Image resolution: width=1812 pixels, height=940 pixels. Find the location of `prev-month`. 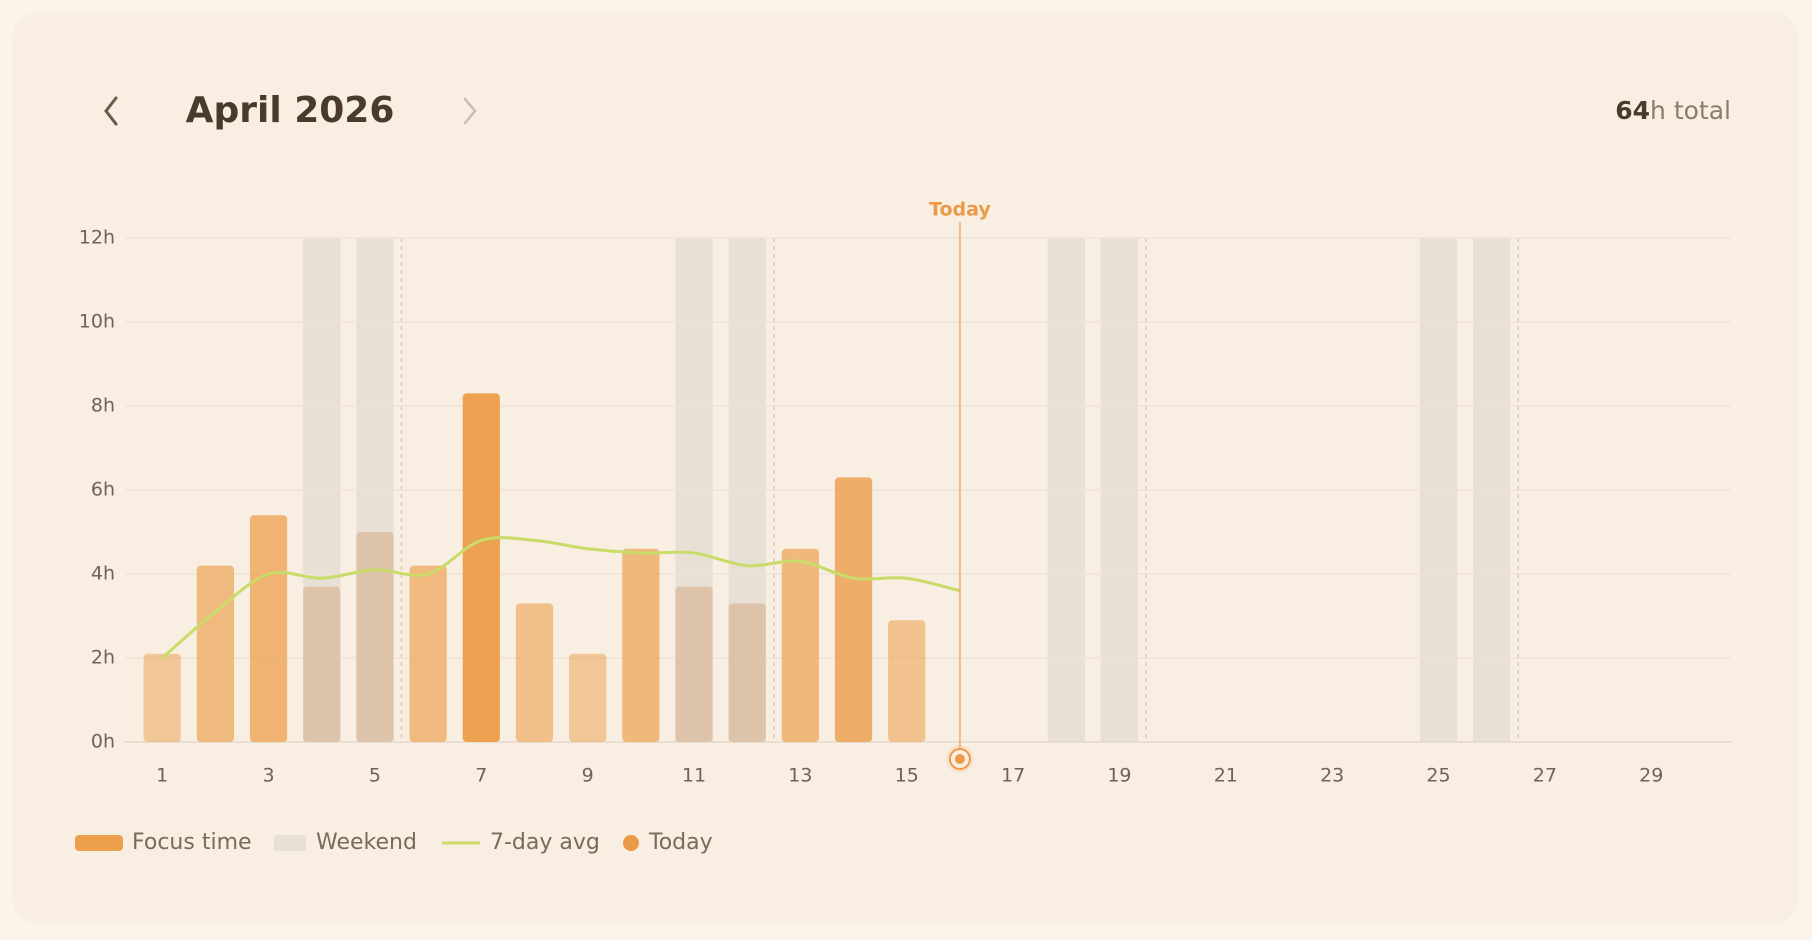

prev-month is located at coordinates (111, 111).